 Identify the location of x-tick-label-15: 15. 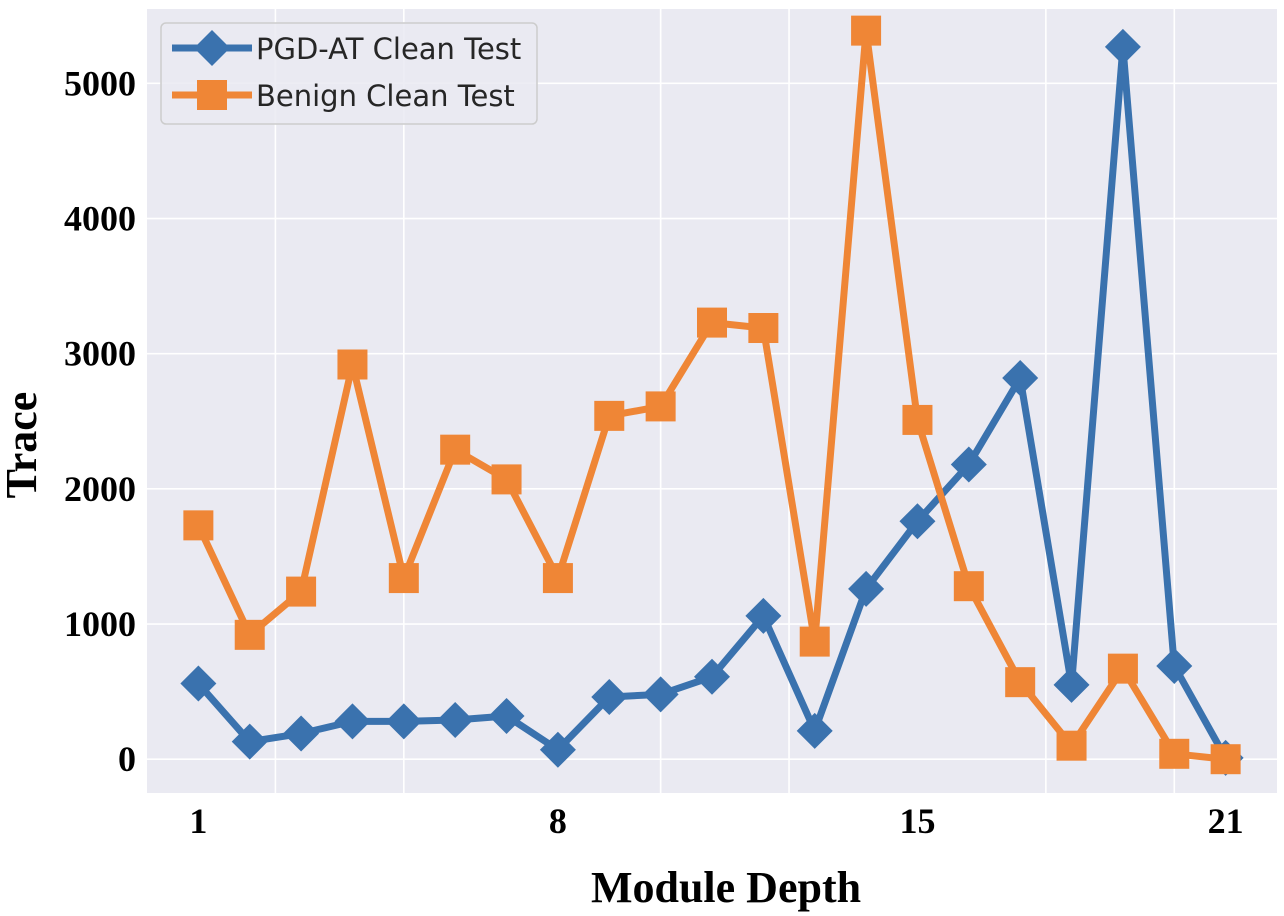
(917, 821).